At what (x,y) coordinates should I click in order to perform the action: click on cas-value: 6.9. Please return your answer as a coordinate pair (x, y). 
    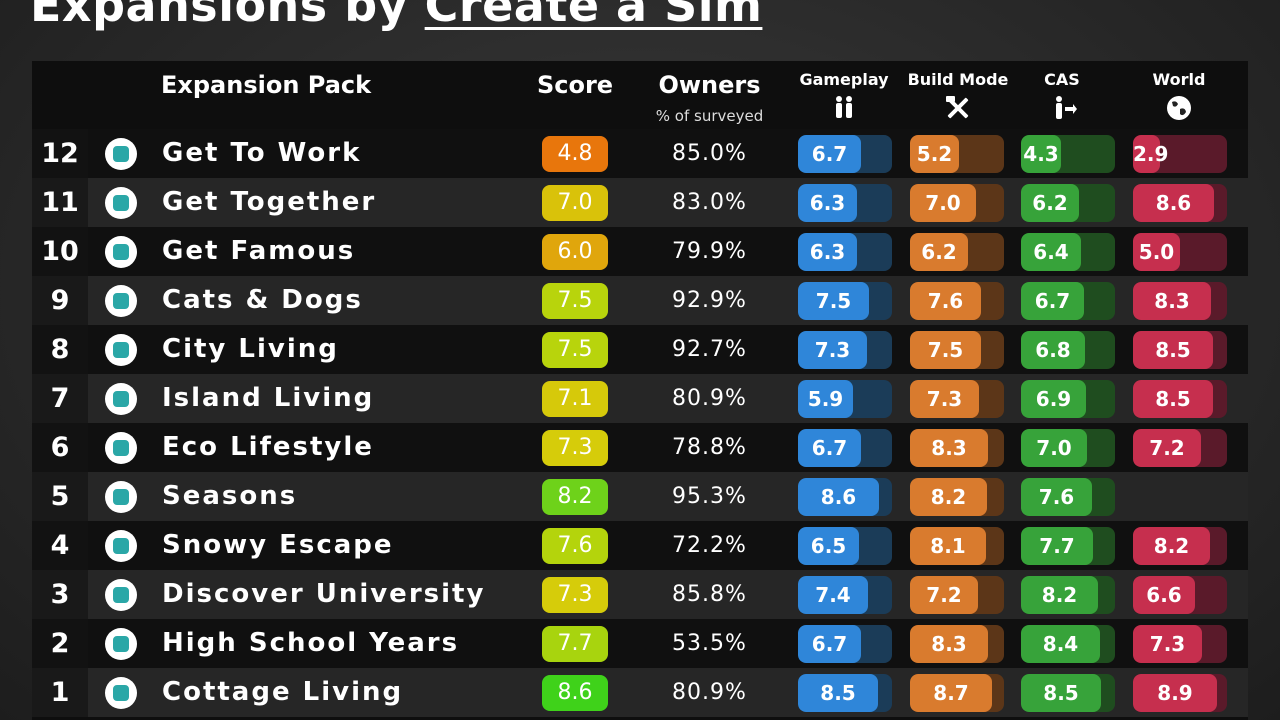
    Looking at the image, I should click on (1053, 399).